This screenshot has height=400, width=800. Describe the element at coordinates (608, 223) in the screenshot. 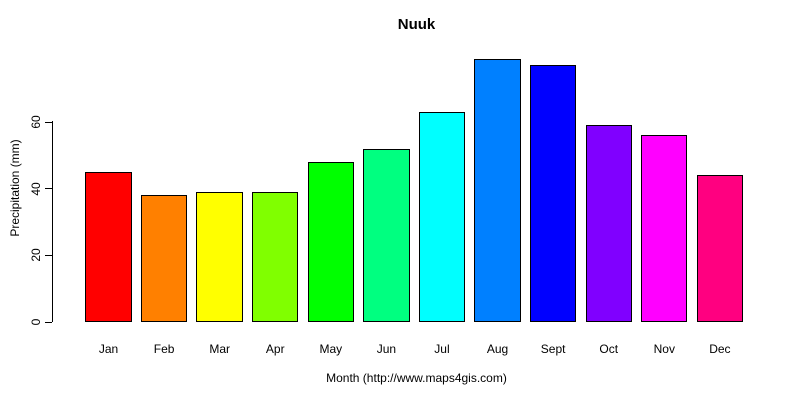

I see `bar-oct` at that location.